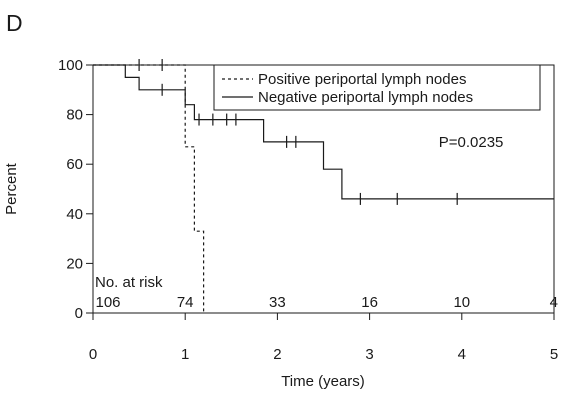 The width and height of the screenshot is (570, 397). Describe the element at coordinates (70, 65) in the screenshot. I see `y-tick-label: 100` at that location.